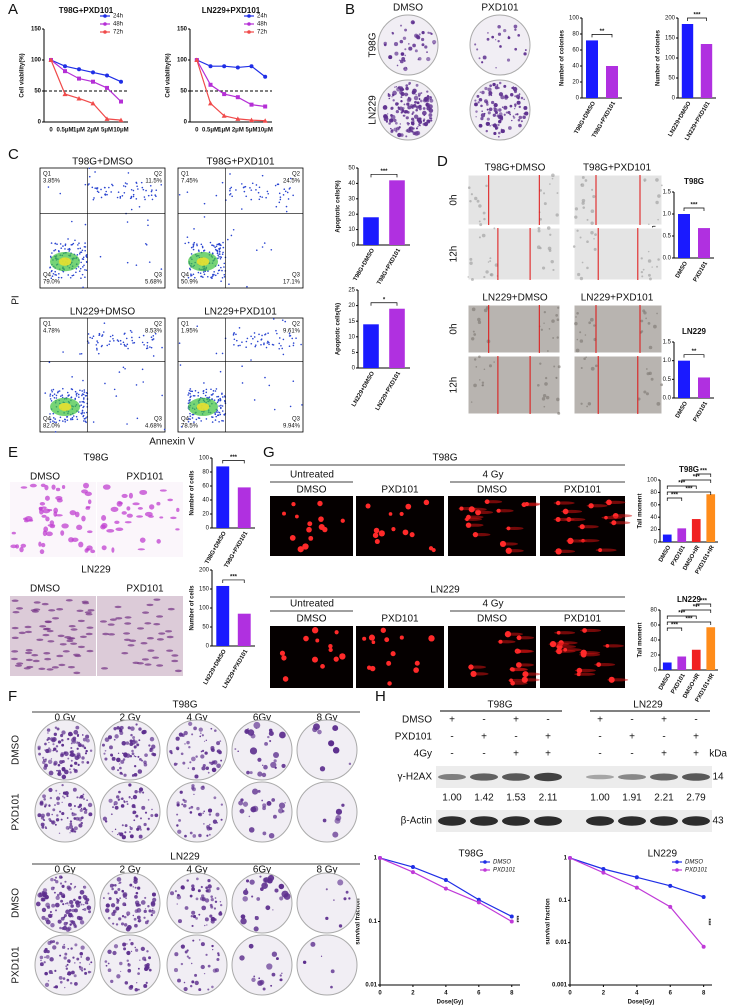  What do you see at coordinates (451, 737) in the screenshot?
I see `treatment-sign: -` at bounding box center [451, 737].